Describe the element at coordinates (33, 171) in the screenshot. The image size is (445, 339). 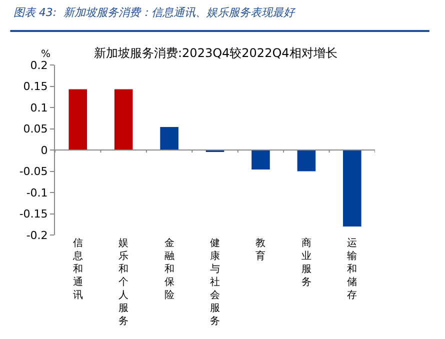
I see `y-tick-label: -0.05` at that location.